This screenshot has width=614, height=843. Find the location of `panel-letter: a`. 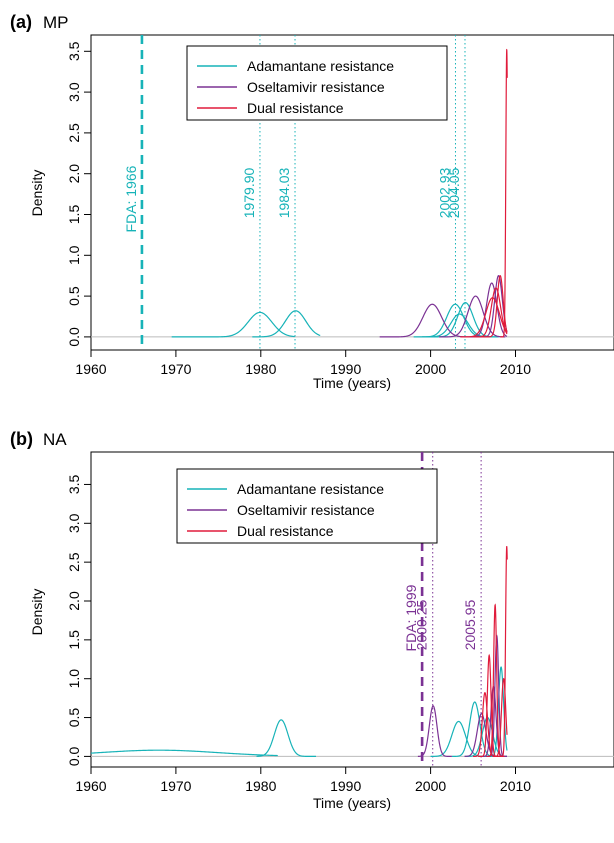

panel-letter: a is located at coordinates (21, 22).